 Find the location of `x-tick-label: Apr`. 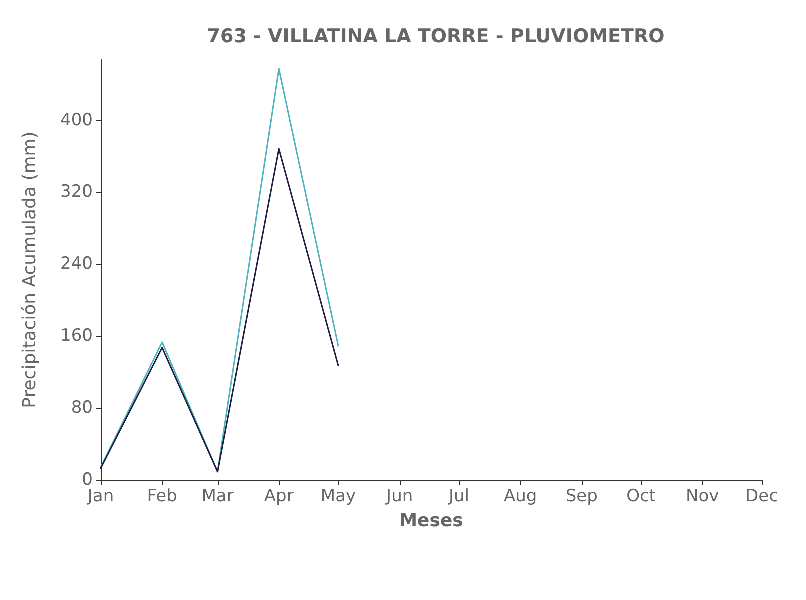

x-tick-label: Apr is located at coordinates (279, 496).